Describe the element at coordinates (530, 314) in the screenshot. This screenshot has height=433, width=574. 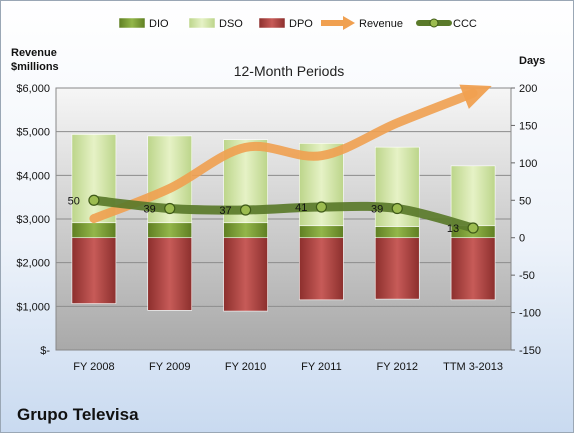
I see `right-tick-label: -100` at that location.